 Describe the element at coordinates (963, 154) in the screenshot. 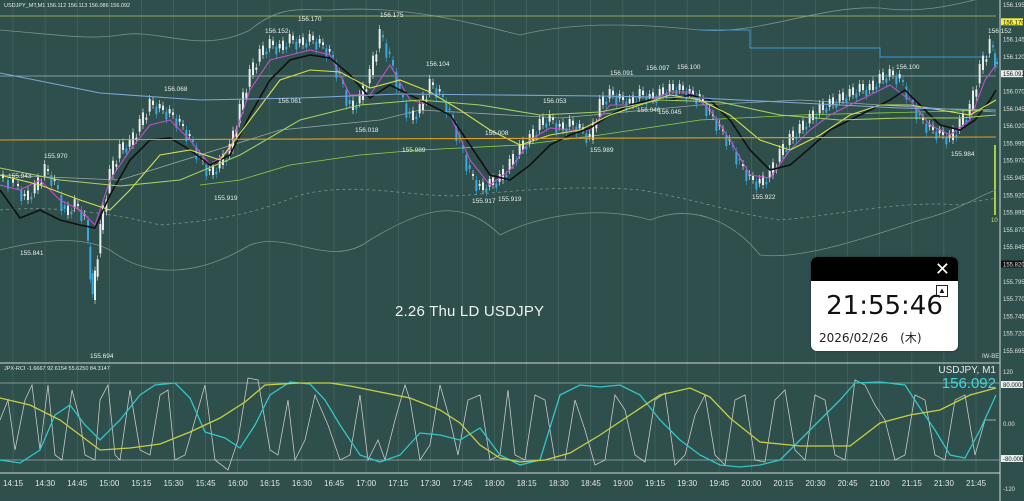

I see `price-annotation: 155.984` at that location.